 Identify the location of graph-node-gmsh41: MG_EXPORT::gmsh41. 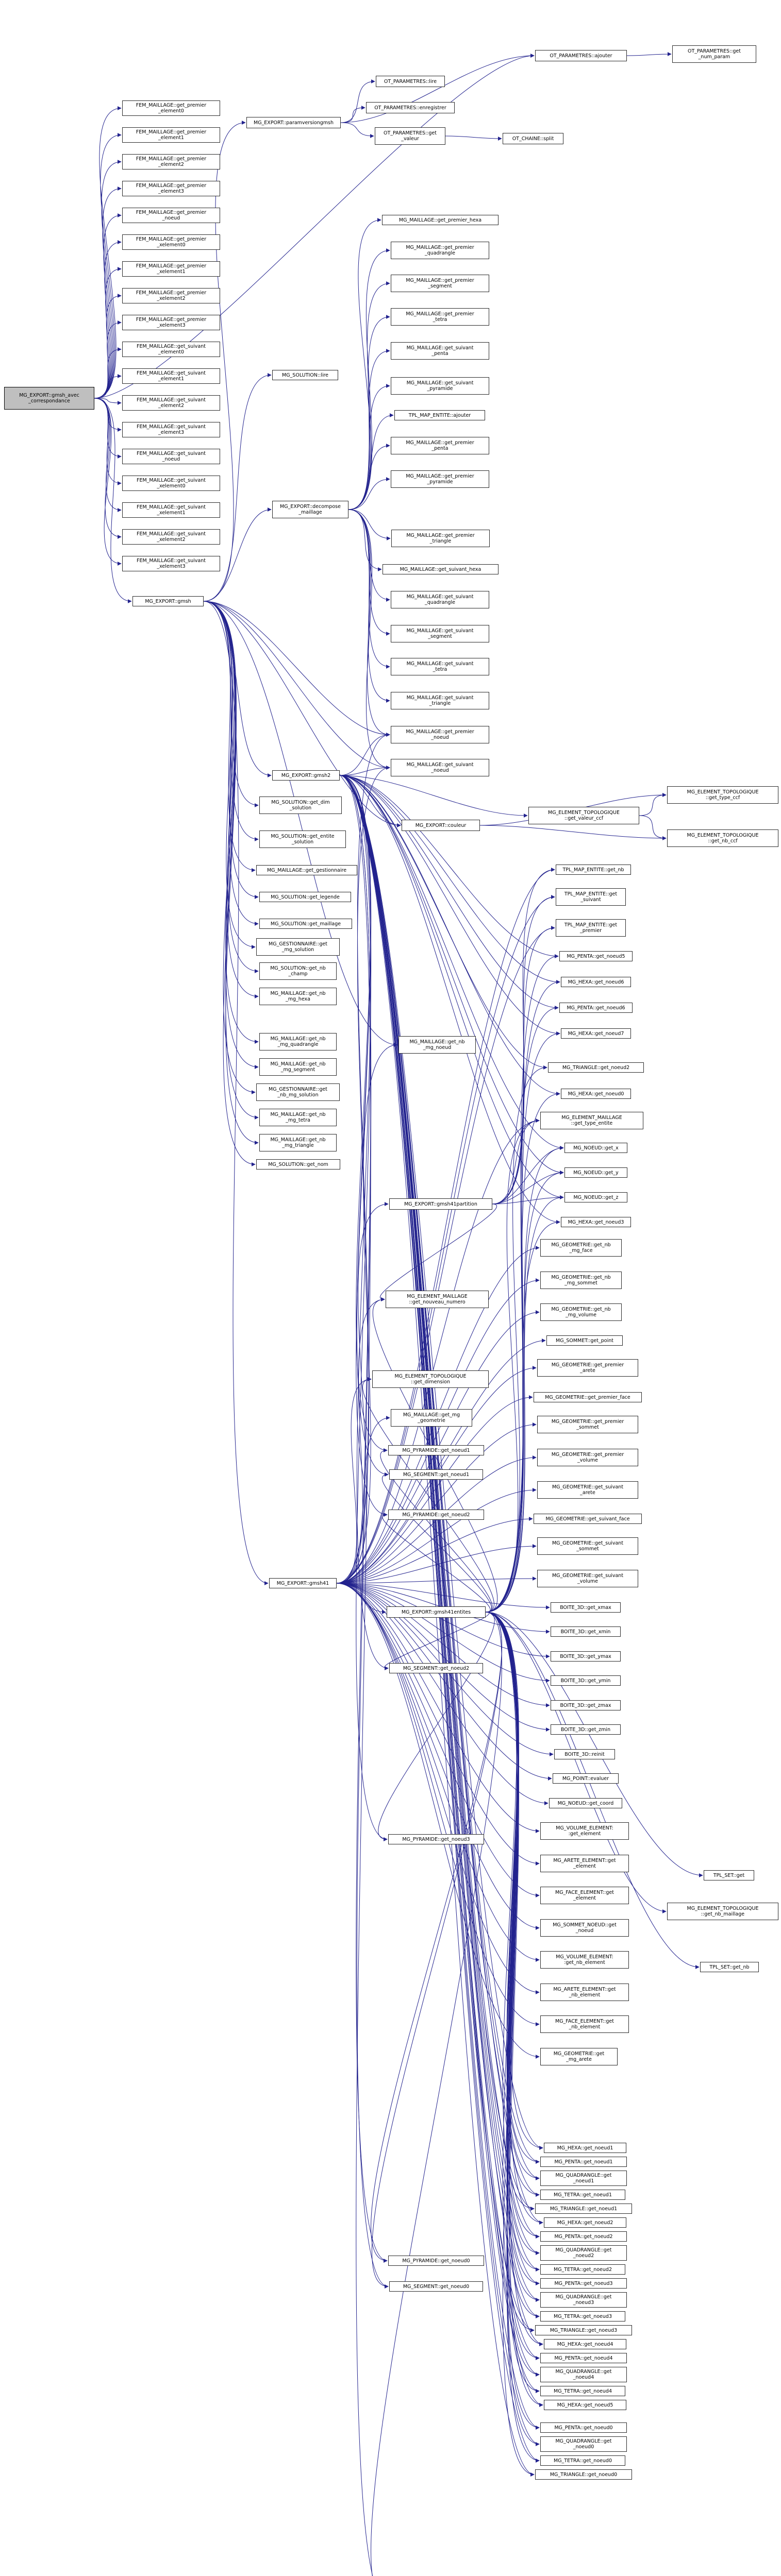
(303, 1583).